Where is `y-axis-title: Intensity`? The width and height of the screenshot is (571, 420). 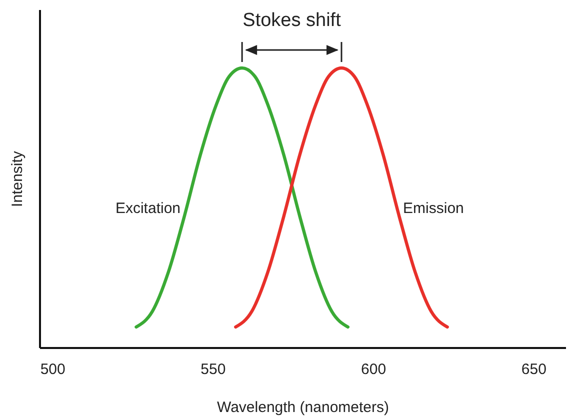 y-axis-title: Intensity is located at coordinates (17, 178).